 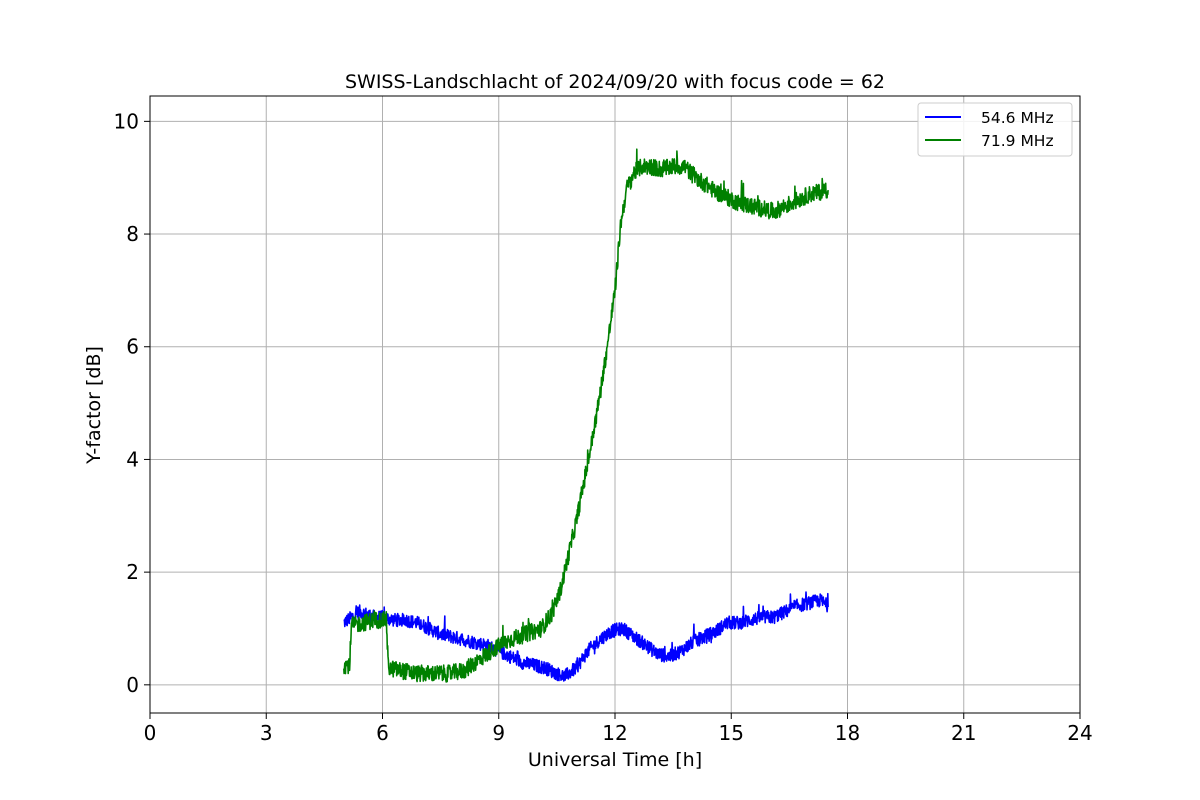 I want to click on y-tick-label: 4, so click(x=132, y=459).